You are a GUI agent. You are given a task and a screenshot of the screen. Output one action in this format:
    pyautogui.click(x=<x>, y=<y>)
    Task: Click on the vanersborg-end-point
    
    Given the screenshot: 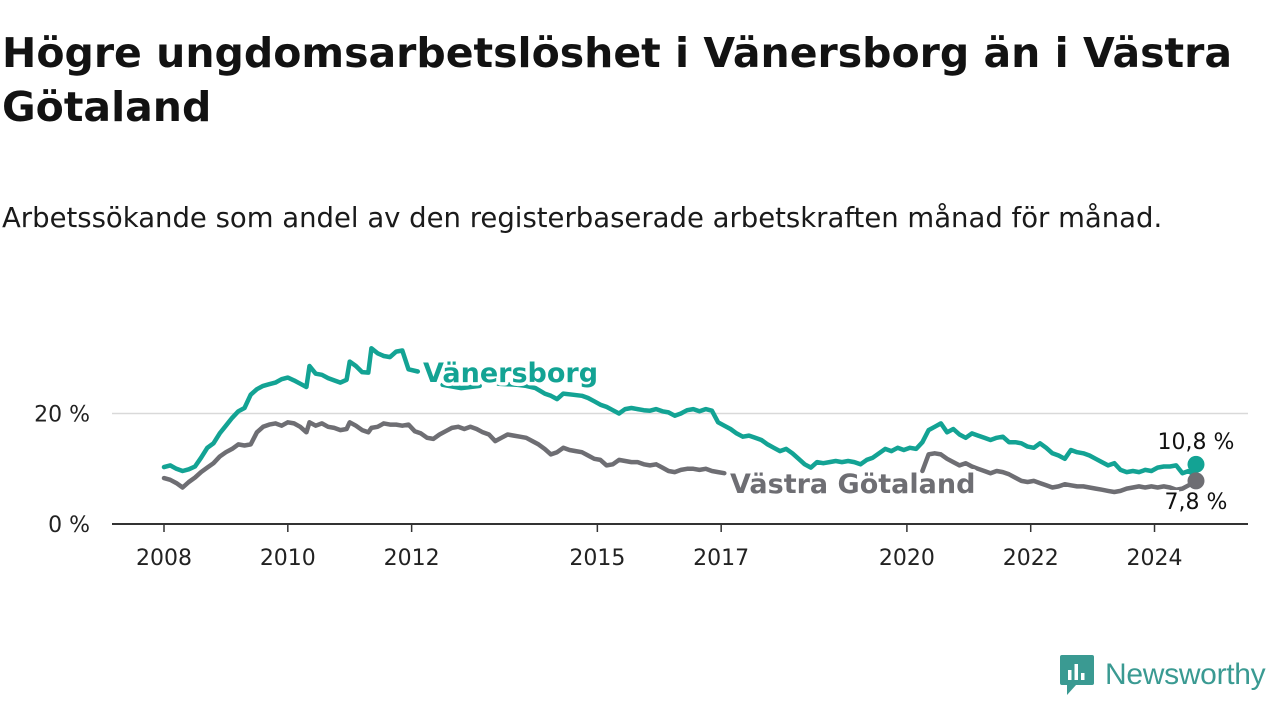 What is the action you would take?
    pyautogui.click(x=1196, y=464)
    